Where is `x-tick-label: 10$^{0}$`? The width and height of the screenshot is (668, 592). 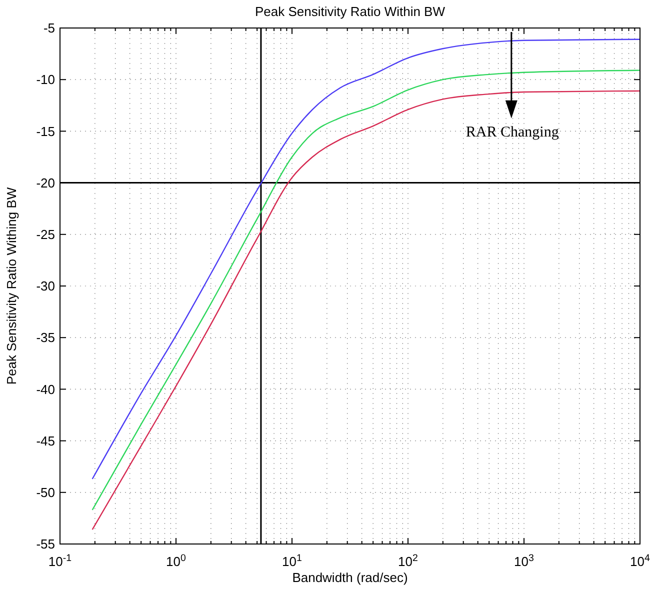
x-tick-label: 10$^{0}$ is located at coordinates (176, 560).